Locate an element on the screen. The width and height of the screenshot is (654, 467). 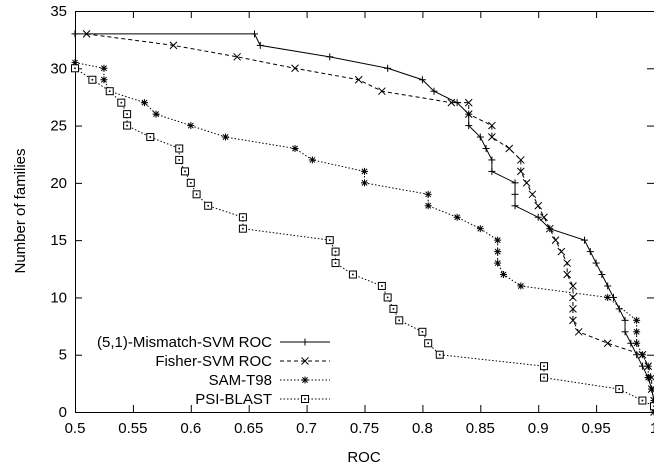
x-tick-label: 0.5 is located at coordinates (75, 428).